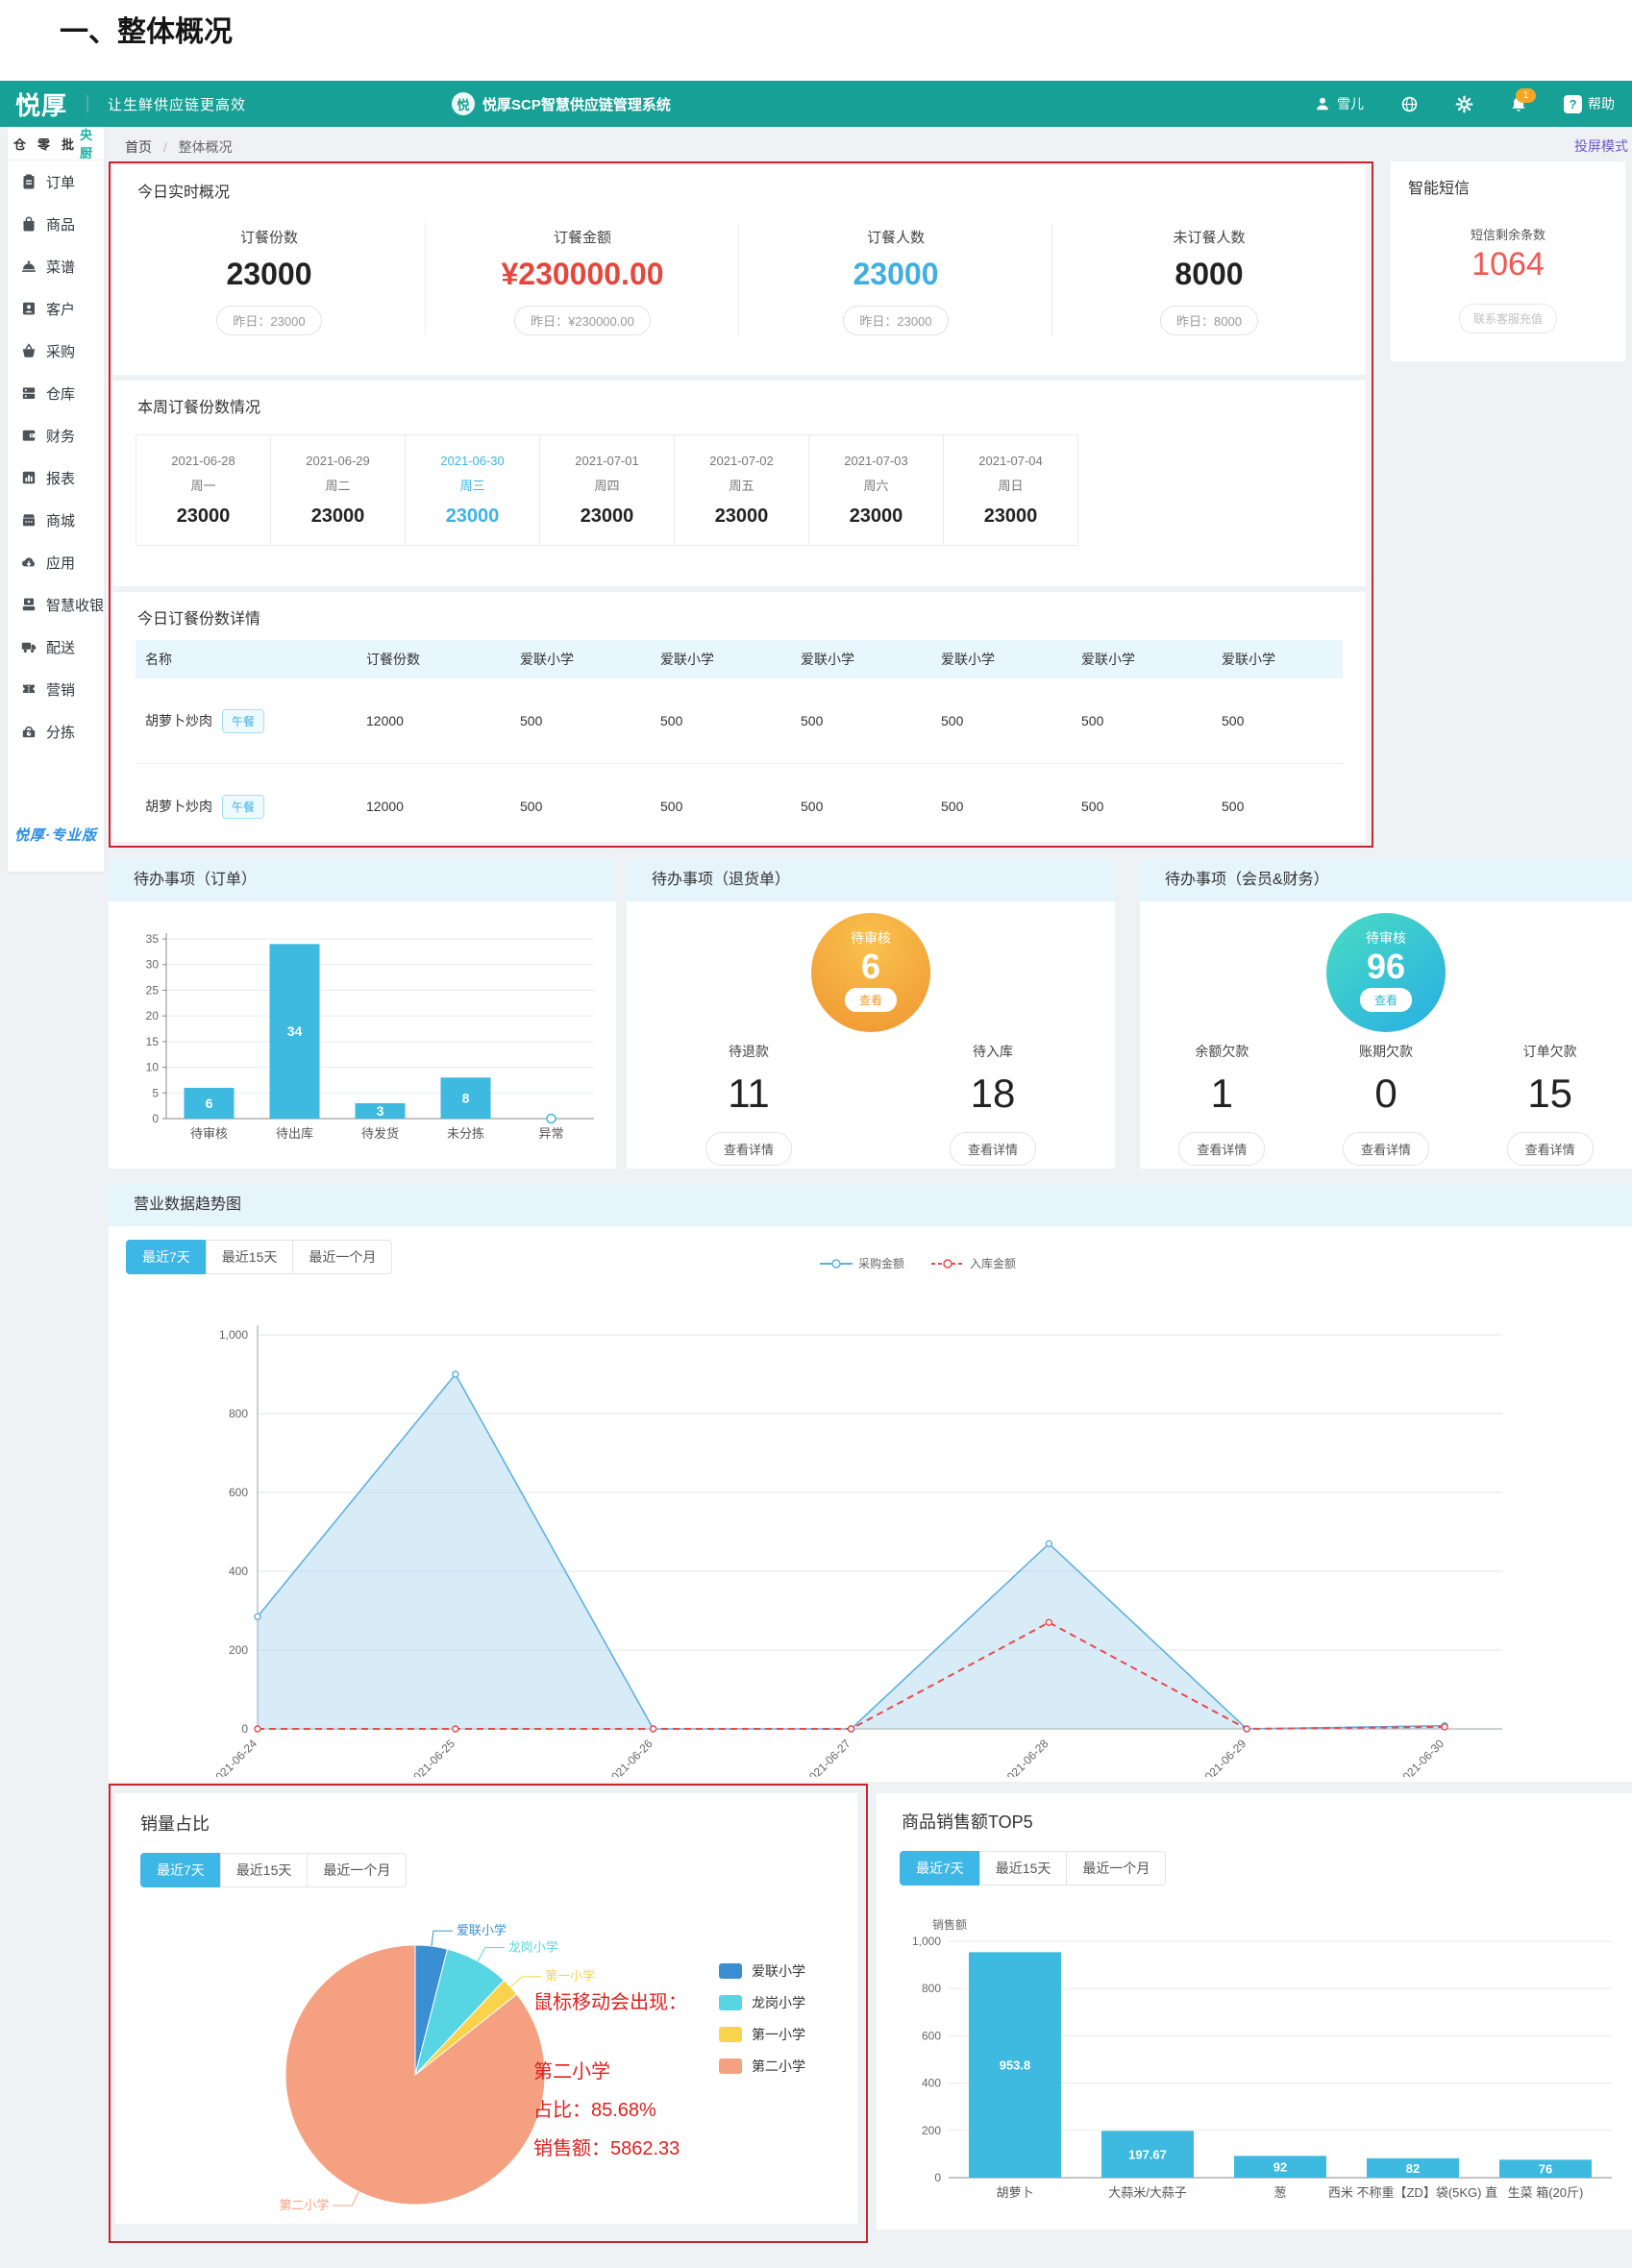 The width and height of the screenshot is (1632, 2268). What do you see at coordinates (762, 1971) in the screenshot?
I see `pie-legend-item-爱联小学: 爱联小学` at bounding box center [762, 1971].